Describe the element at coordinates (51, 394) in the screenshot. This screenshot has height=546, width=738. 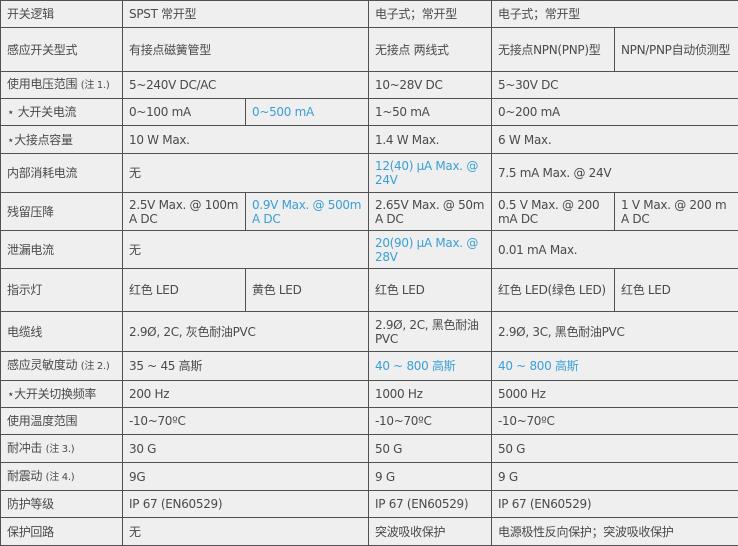
I see `row-label-text: ⋆大开关切换频率` at that location.